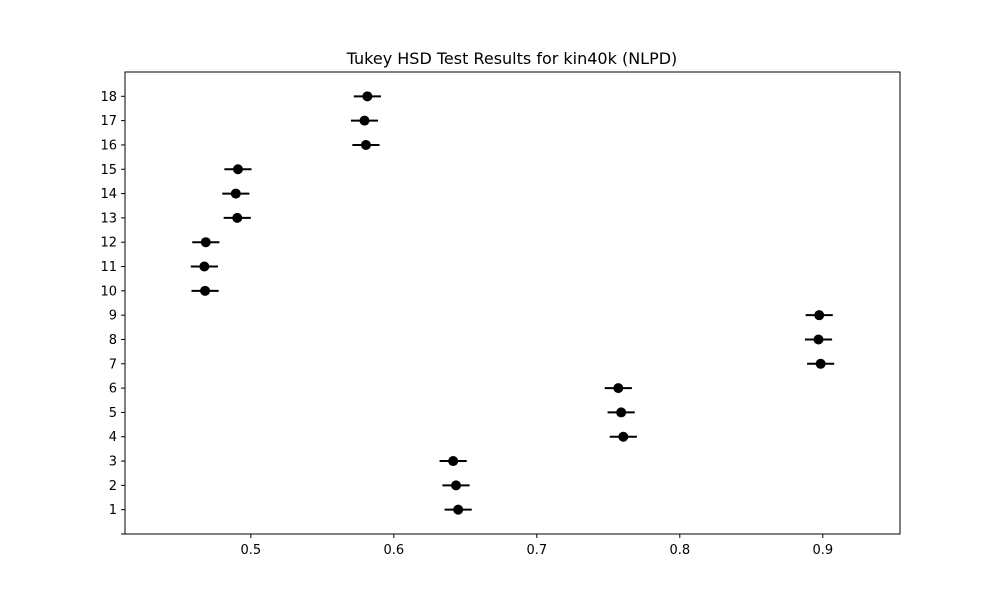 This screenshot has height=600, width=1000. What do you see at coordinates (512, 58) in the screenshot?
I see `chart-title: Tukey HSD Test Results for kin40k (NLPD)` at bounding box center [512, 58].